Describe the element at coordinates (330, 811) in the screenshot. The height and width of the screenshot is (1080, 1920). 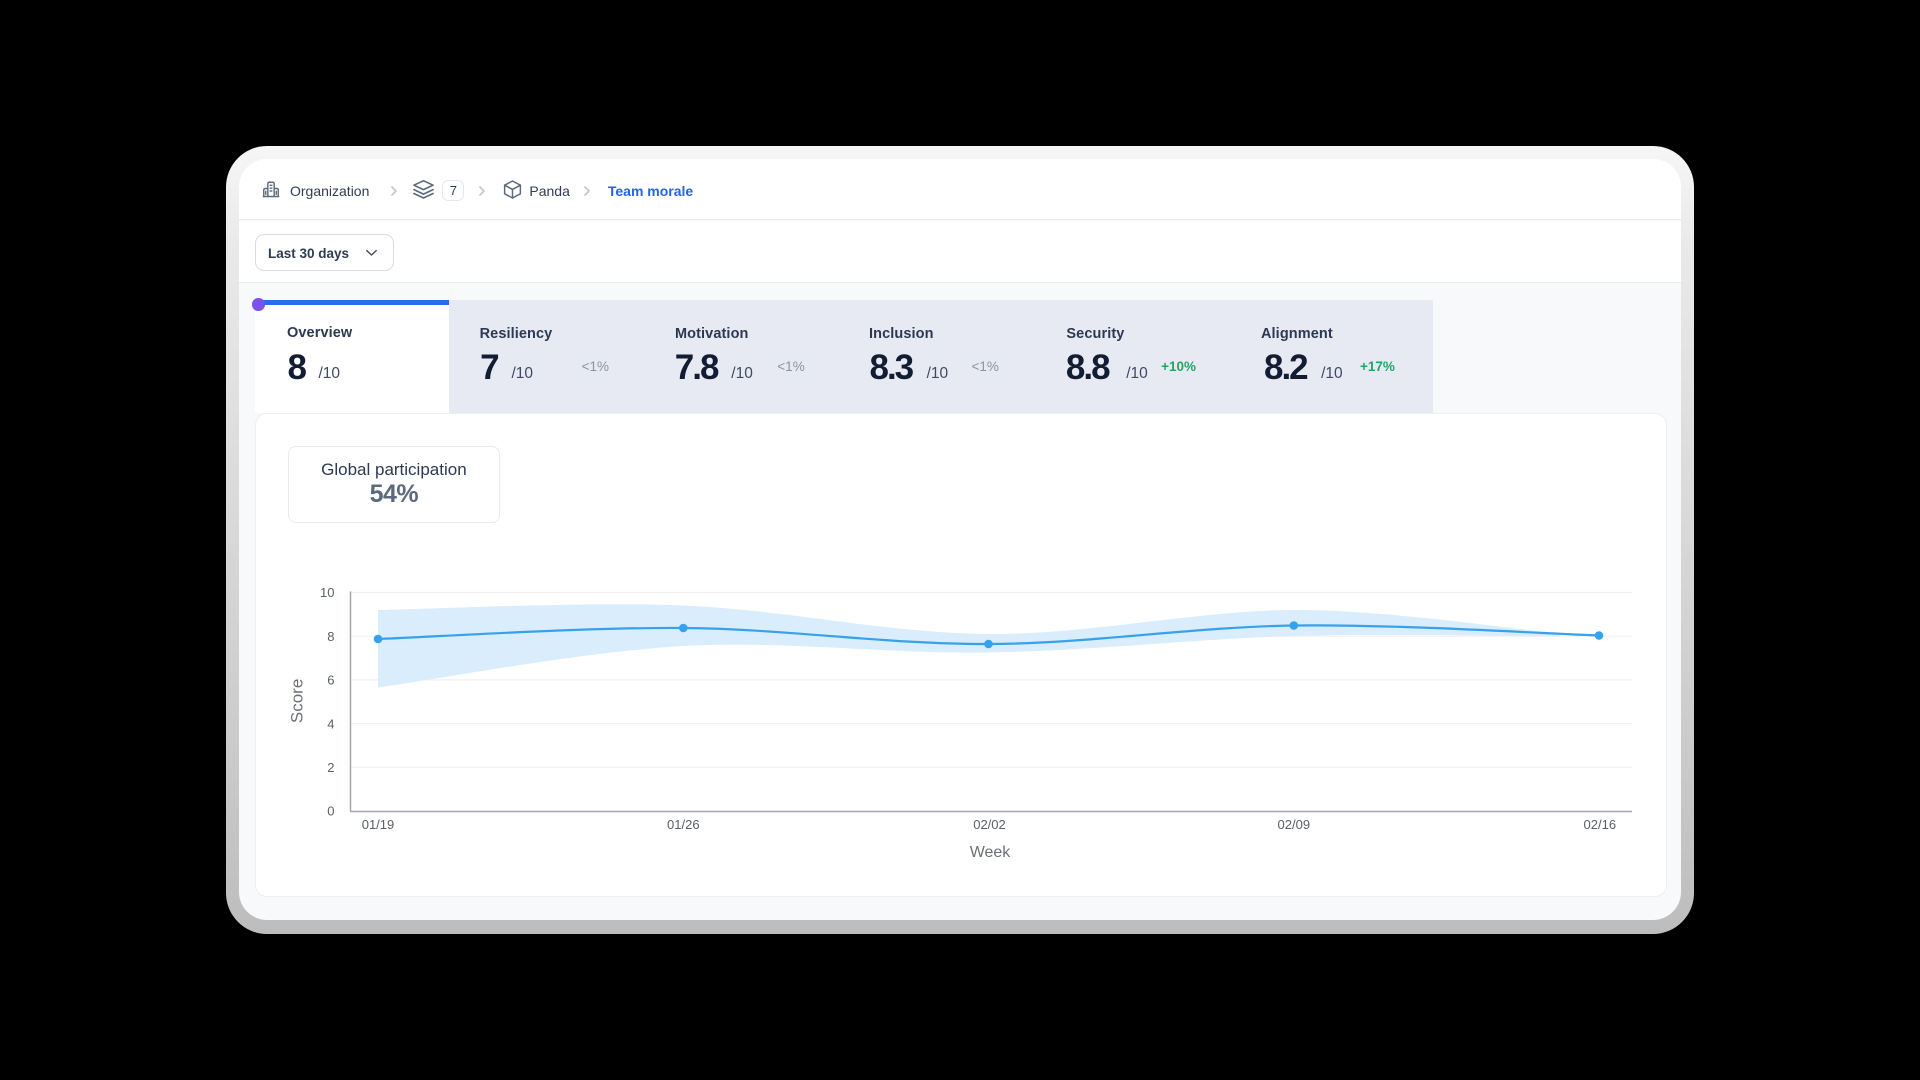
I see `svg-text: 0` at that location.